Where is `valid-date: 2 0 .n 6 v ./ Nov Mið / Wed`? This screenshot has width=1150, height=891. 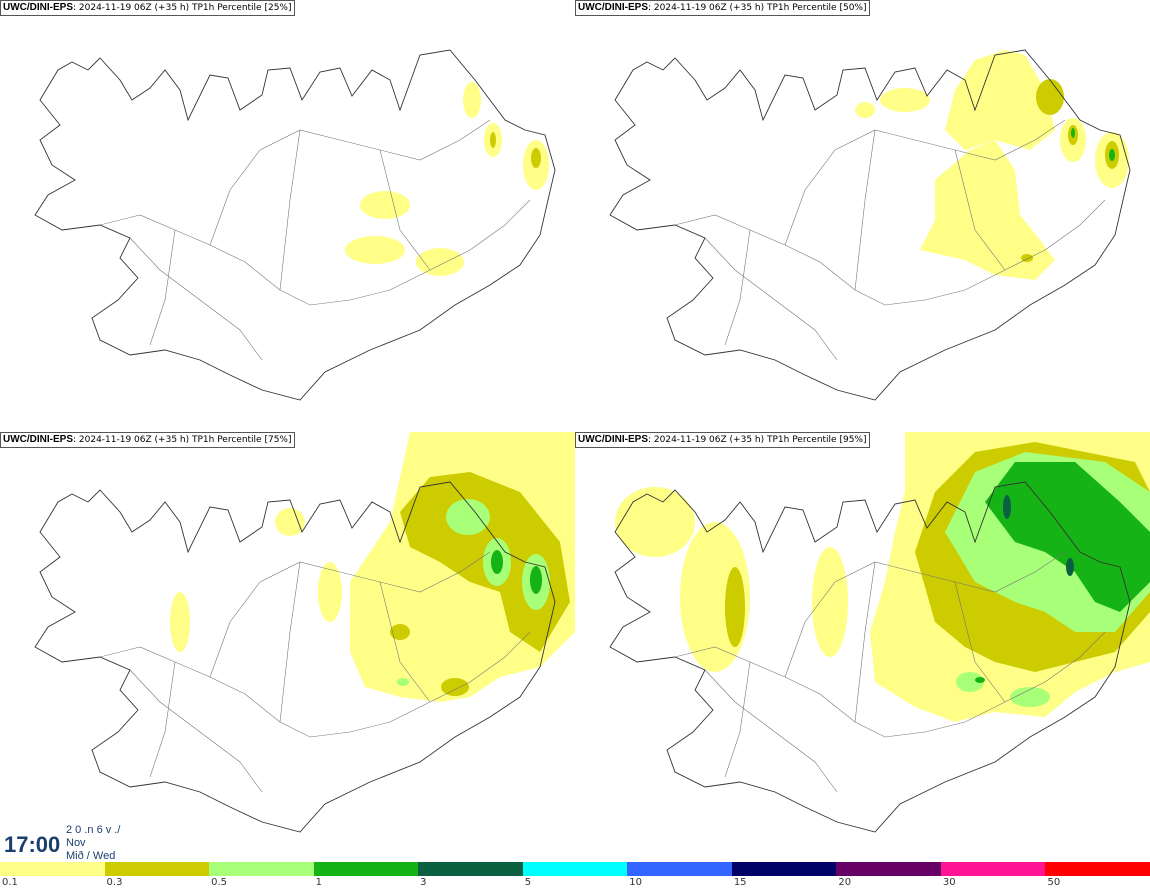 valid-date: 2 0 .n 6 v ./ Nov Mið / Wed is located at coordinates (93, 843).